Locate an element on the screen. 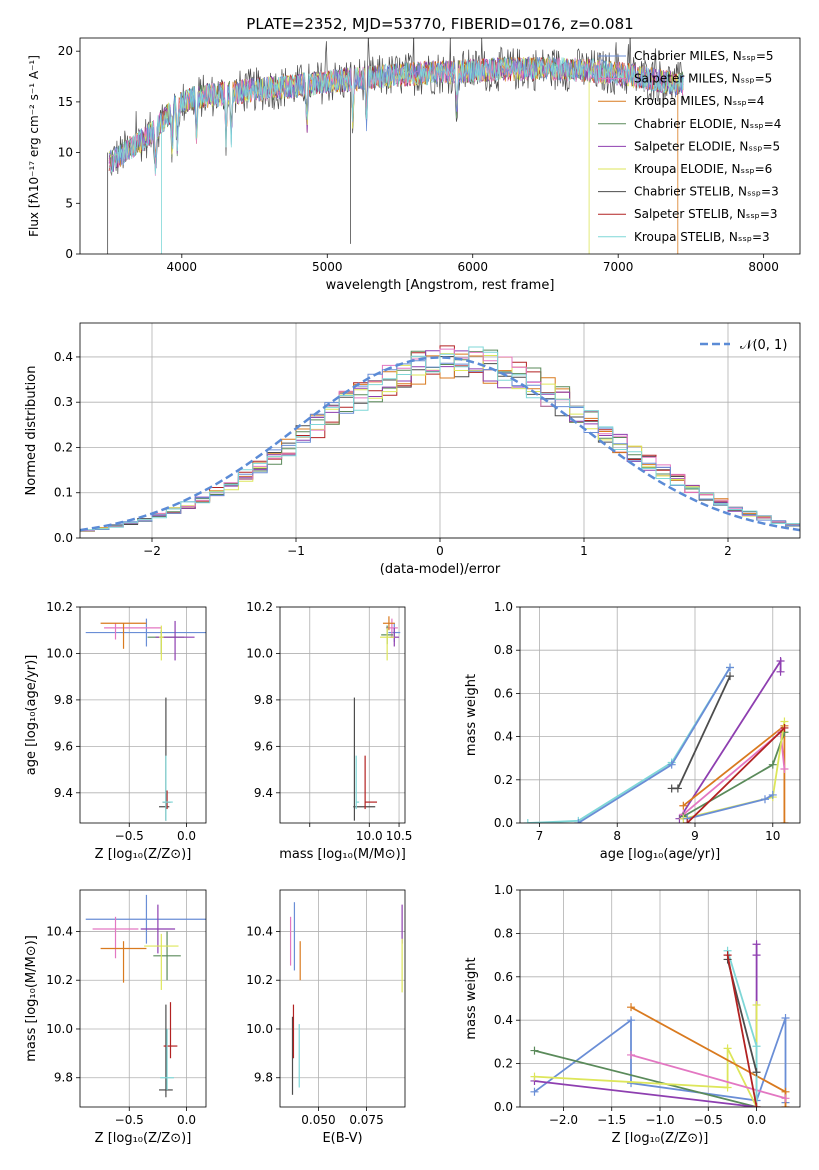 This screenshot has width=819, height=1170. axes: −2 −1 0 1 2 0.0 0.1 0.2 0.3 0.4 is located at coordinates (393, 454).